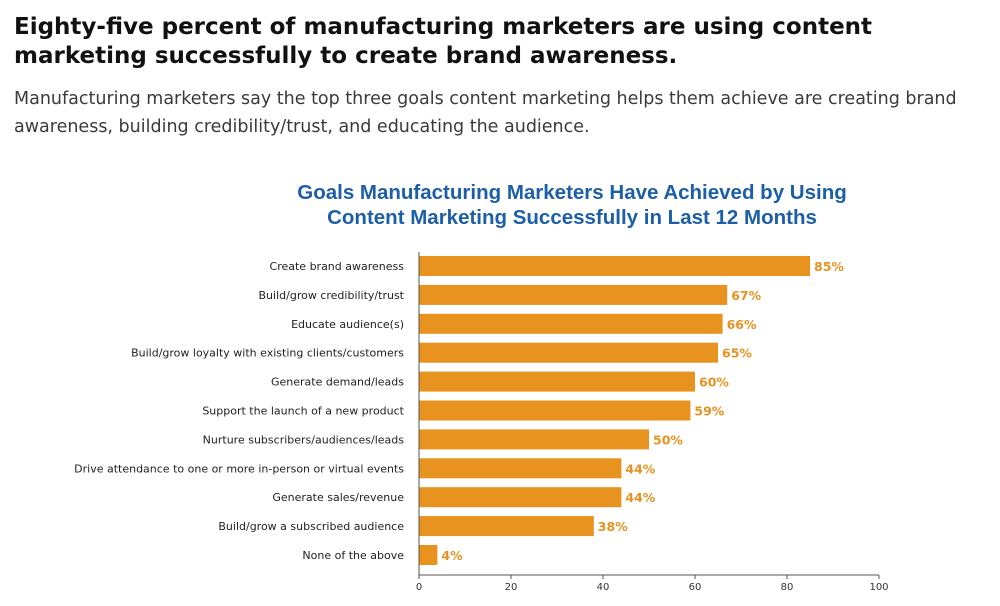 The height and width of the screenshot is (606, 1000). Describe the element at coordinates (303, 411) in the screenshot. I see `category-label-6: Support the launch of a new product` at that location.